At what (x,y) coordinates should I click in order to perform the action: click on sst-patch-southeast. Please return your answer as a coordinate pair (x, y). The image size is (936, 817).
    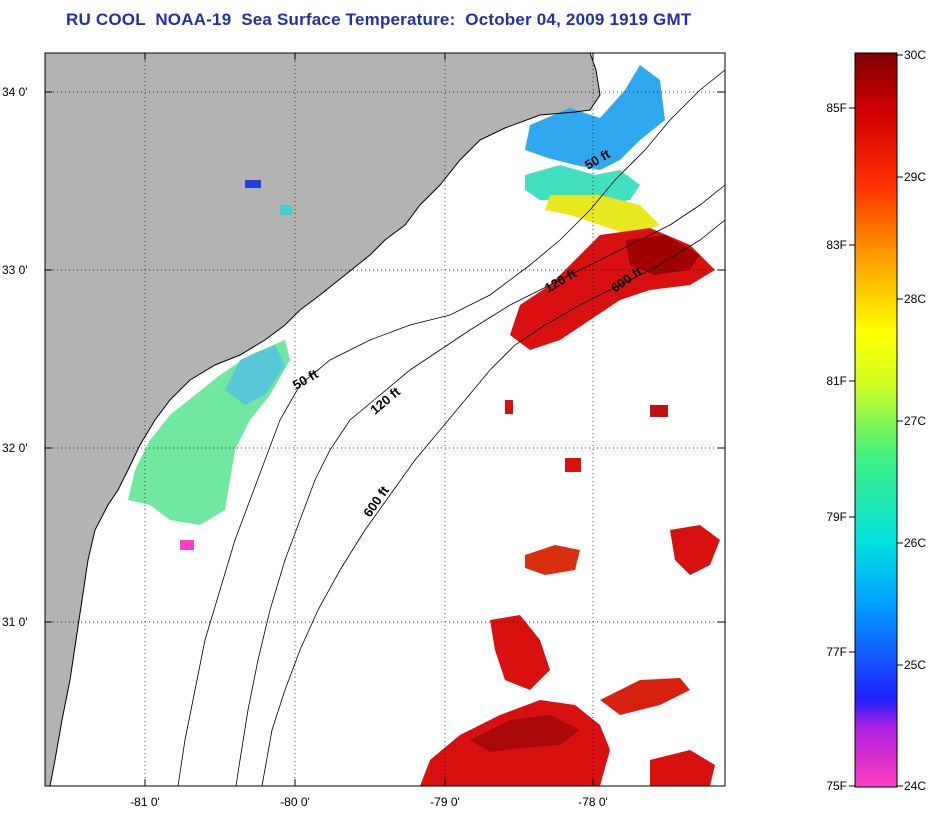
    Looking at the image, I should click on (682, 768).